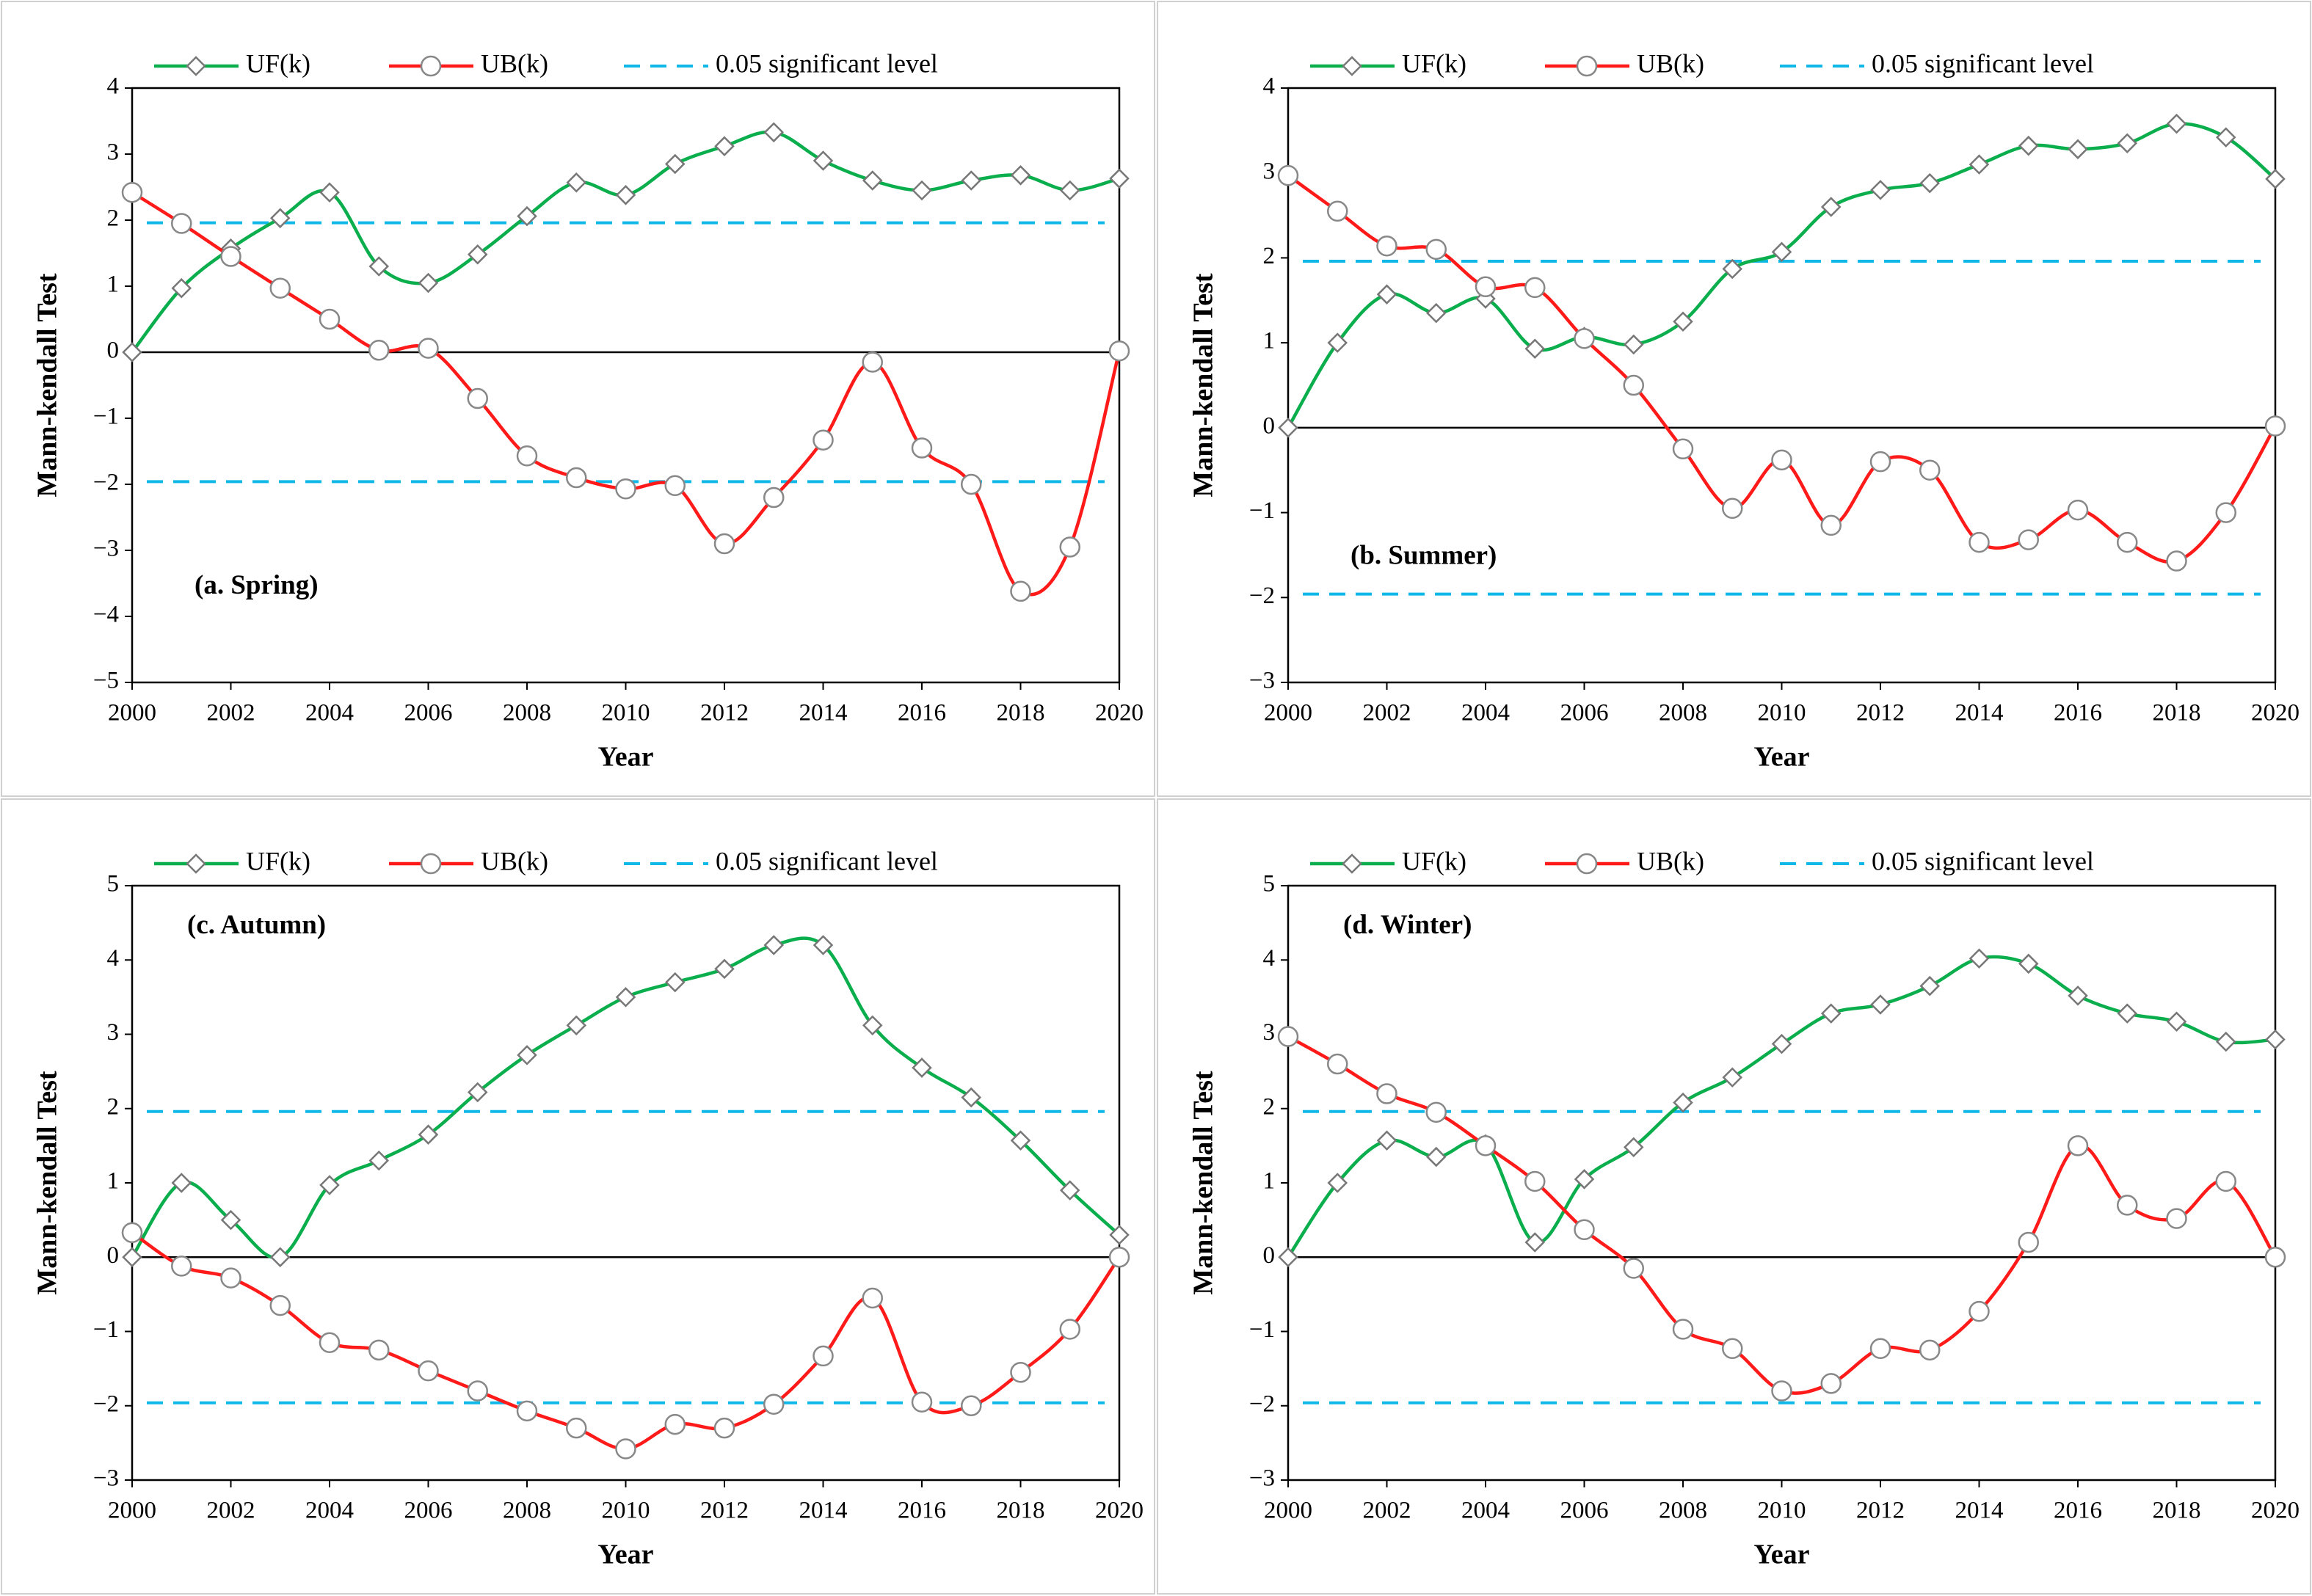  I want to click on y-tick-label: 2, so click(1269, 256).